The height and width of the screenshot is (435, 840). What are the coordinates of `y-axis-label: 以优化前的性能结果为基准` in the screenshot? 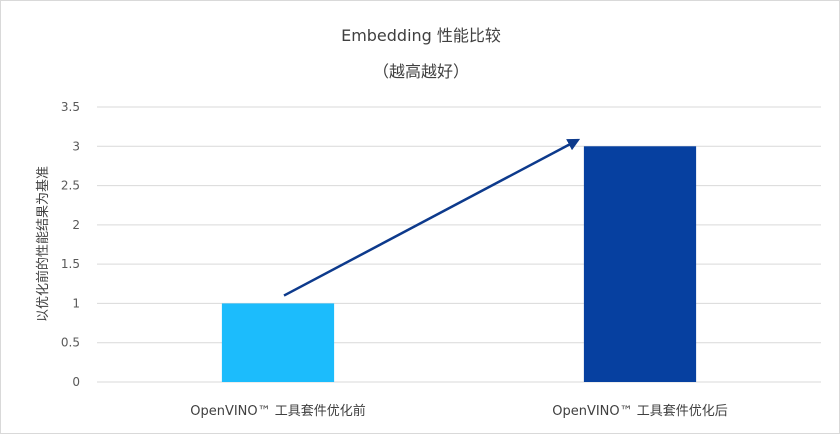 It's located at (43, 244).